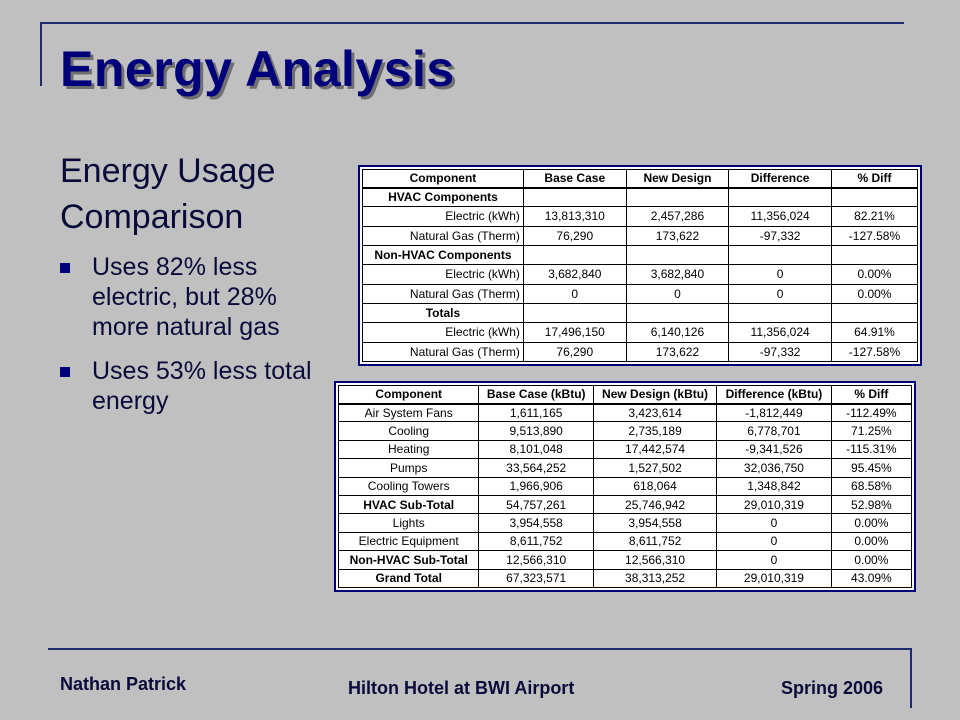  Describe the element at coordinates (536, 486) in the screenshot. I see `table-cell: 1,966,906` at that location.